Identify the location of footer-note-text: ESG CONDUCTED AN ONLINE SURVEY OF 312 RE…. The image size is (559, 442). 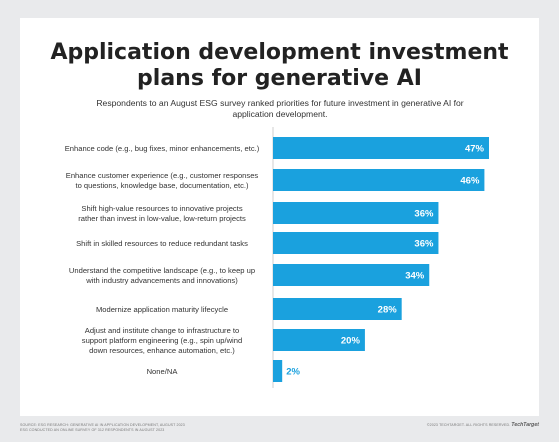
(92, 430).